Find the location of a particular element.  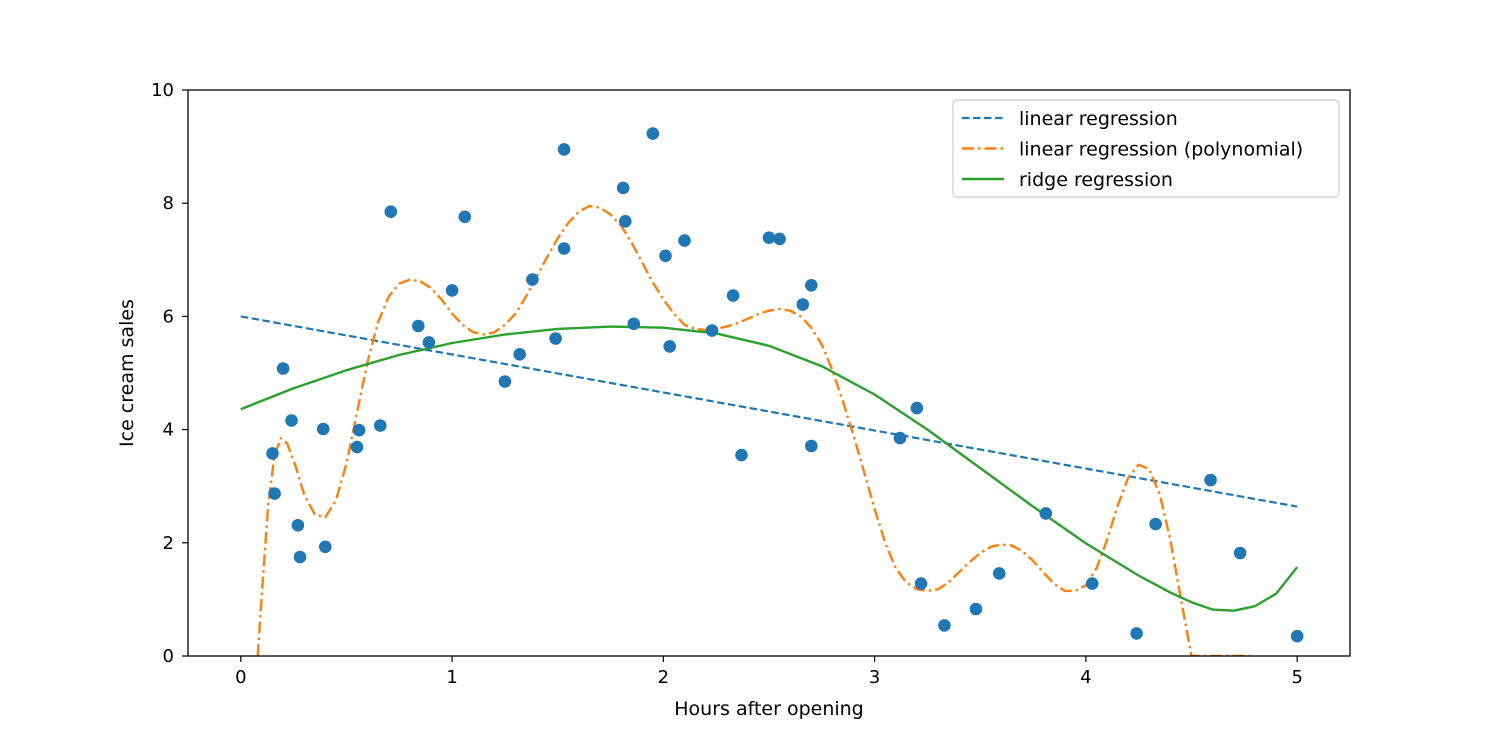

y-tick-label: 6 is located at coordinates (168, 316).